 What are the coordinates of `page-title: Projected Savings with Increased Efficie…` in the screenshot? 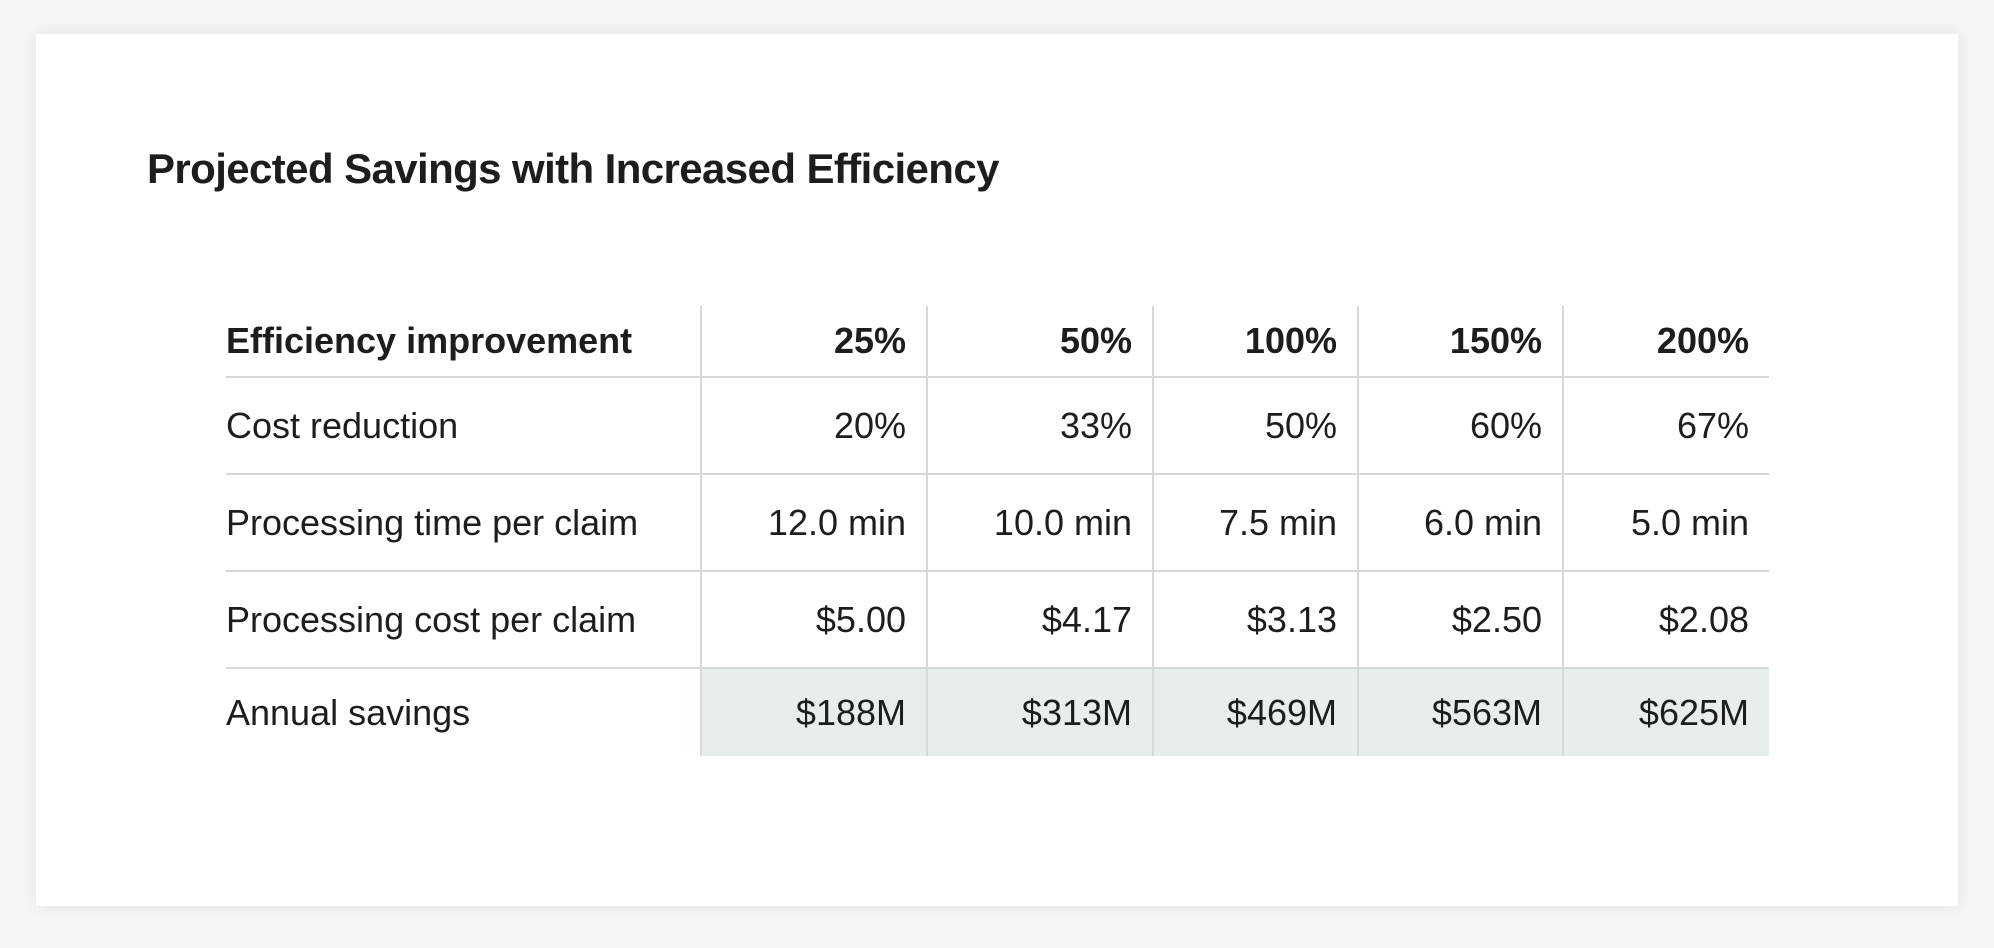 It's located at (573, 168).